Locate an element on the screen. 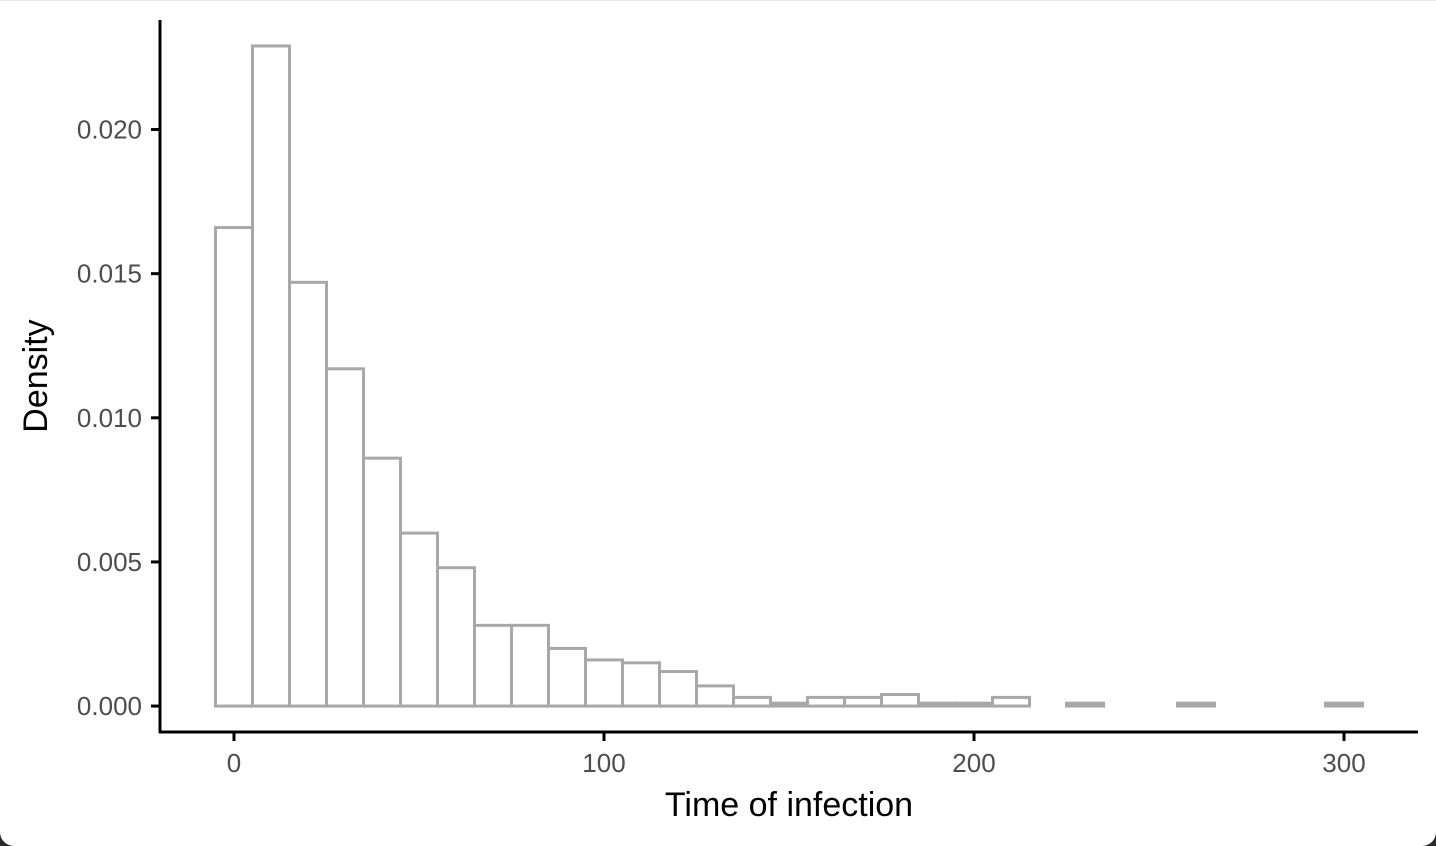 The width and height of the screenshot is (1436, 846). x-ticks-group: 0 100 200 300 is located at coordinates (796, 755).